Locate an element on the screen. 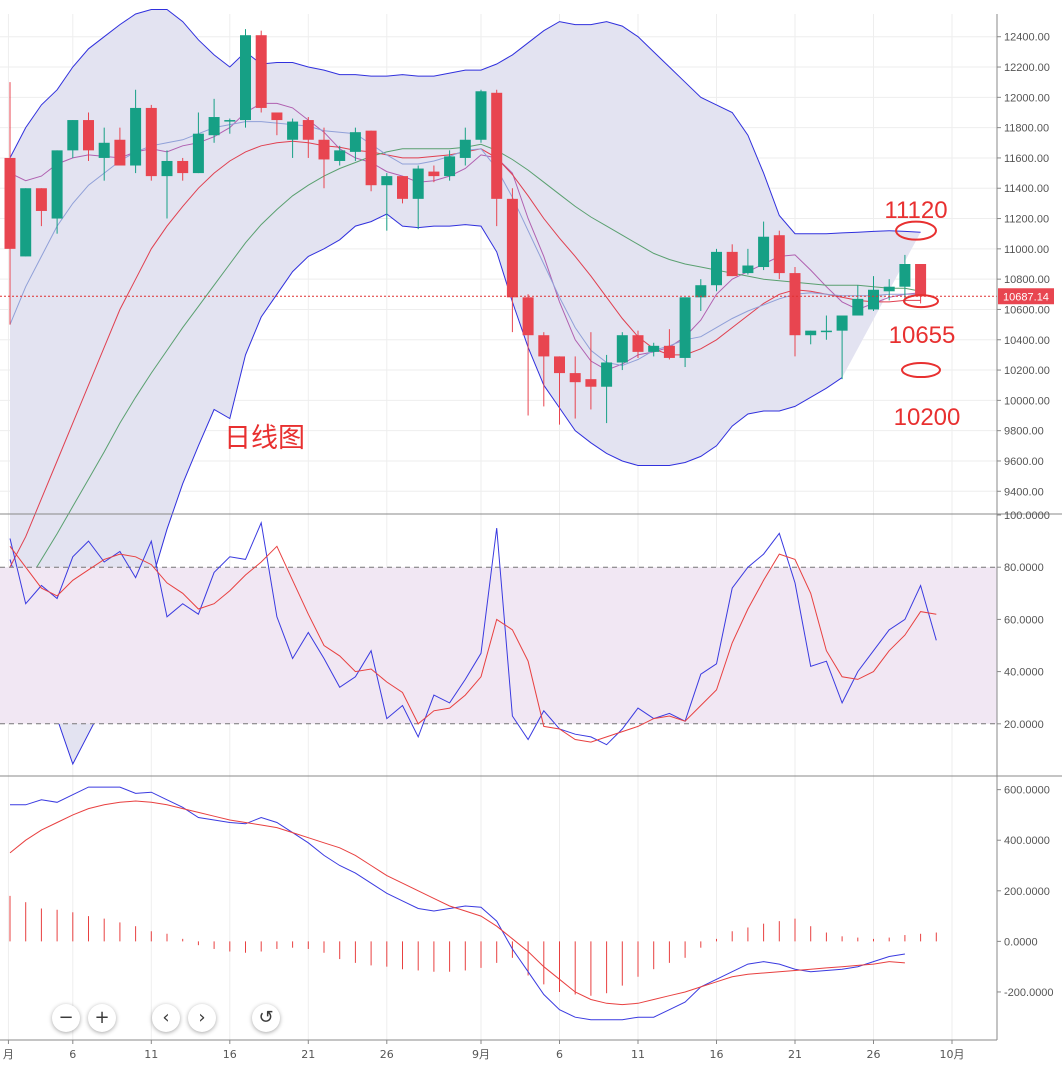  y-tick-label: 400.0000 is located at coordinates (1027, 841).